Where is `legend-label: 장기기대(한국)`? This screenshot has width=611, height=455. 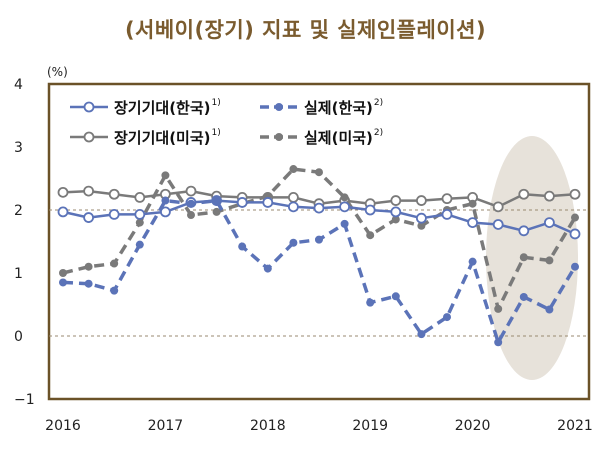
legend-label: 장기기대(한국) is located at coordinates (162, 108).